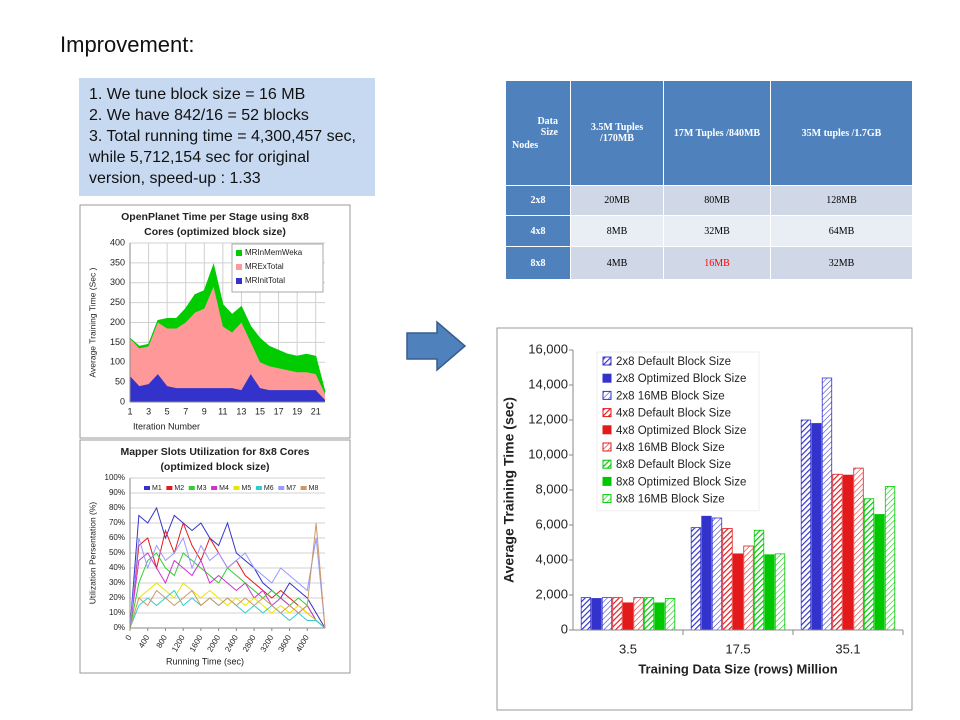 The width and height of the screenshot is (960, 720). What do you see at coordinates (115, 477) in the screenshot?
I see `y-tick-label: 100%` at bounding box center [115, 477].